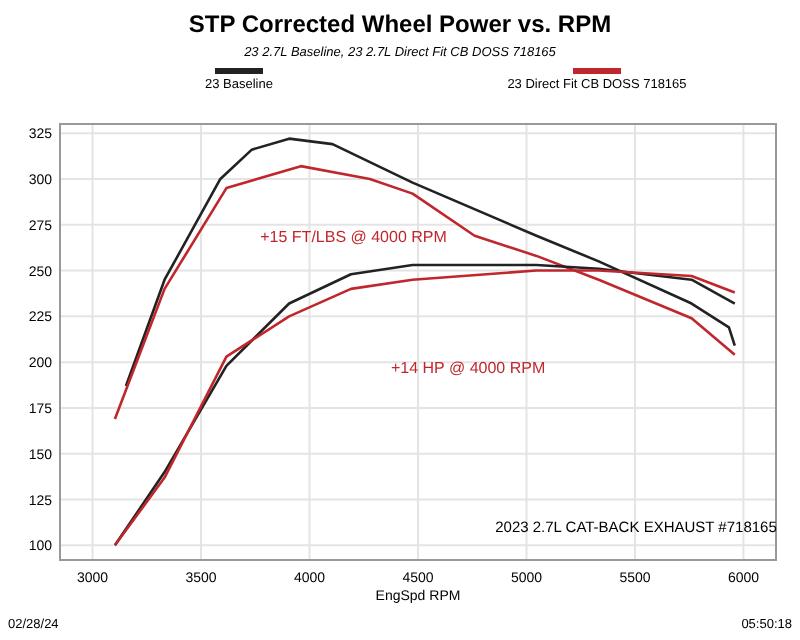 The image size is (800, 640). Describe the element at coordinates (400, 24) in the screenshot. I see `chart-title: STP Corrected Wheel Power vs. RPM` at that location.